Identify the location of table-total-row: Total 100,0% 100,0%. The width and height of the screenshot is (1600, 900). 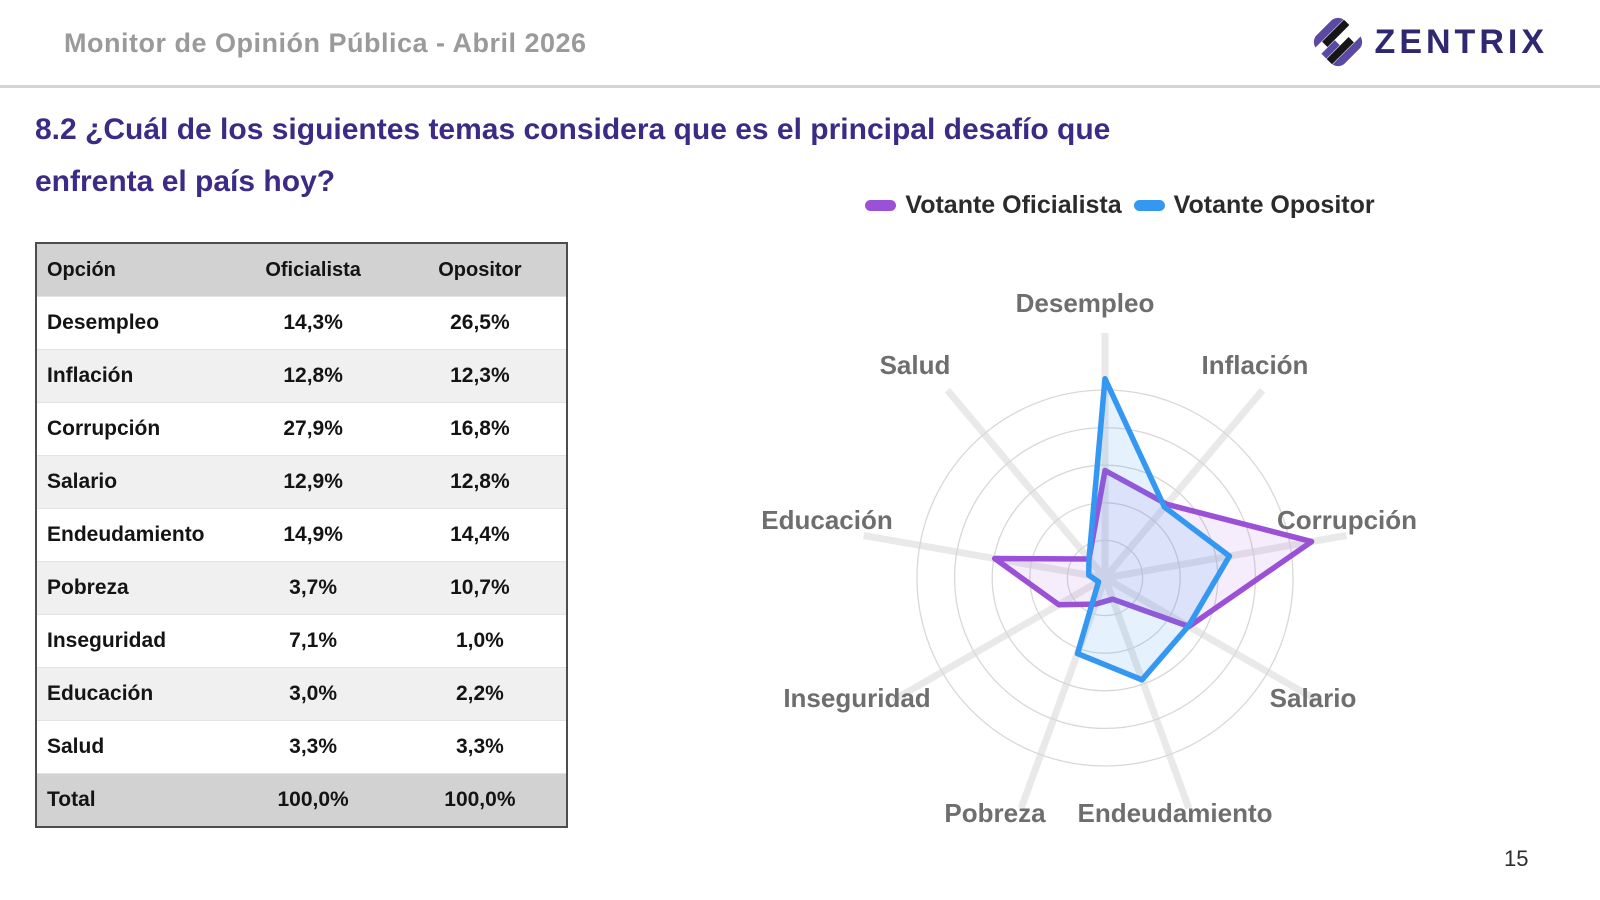
(301, 800).